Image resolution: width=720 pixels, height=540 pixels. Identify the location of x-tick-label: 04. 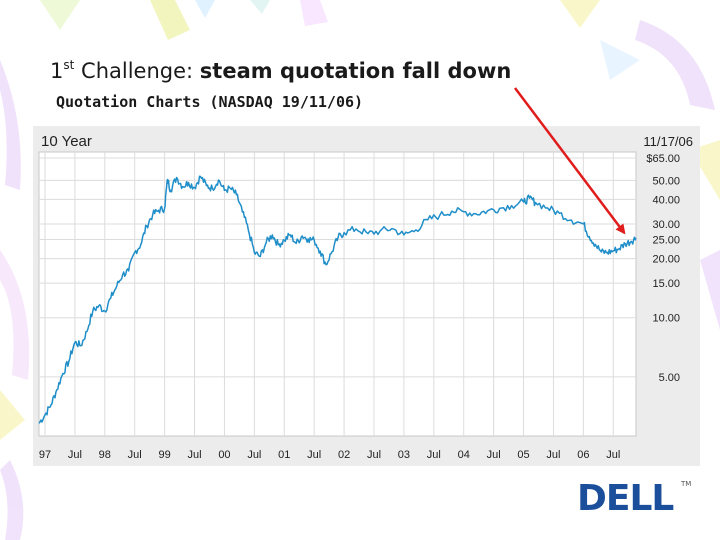
(464, 455).